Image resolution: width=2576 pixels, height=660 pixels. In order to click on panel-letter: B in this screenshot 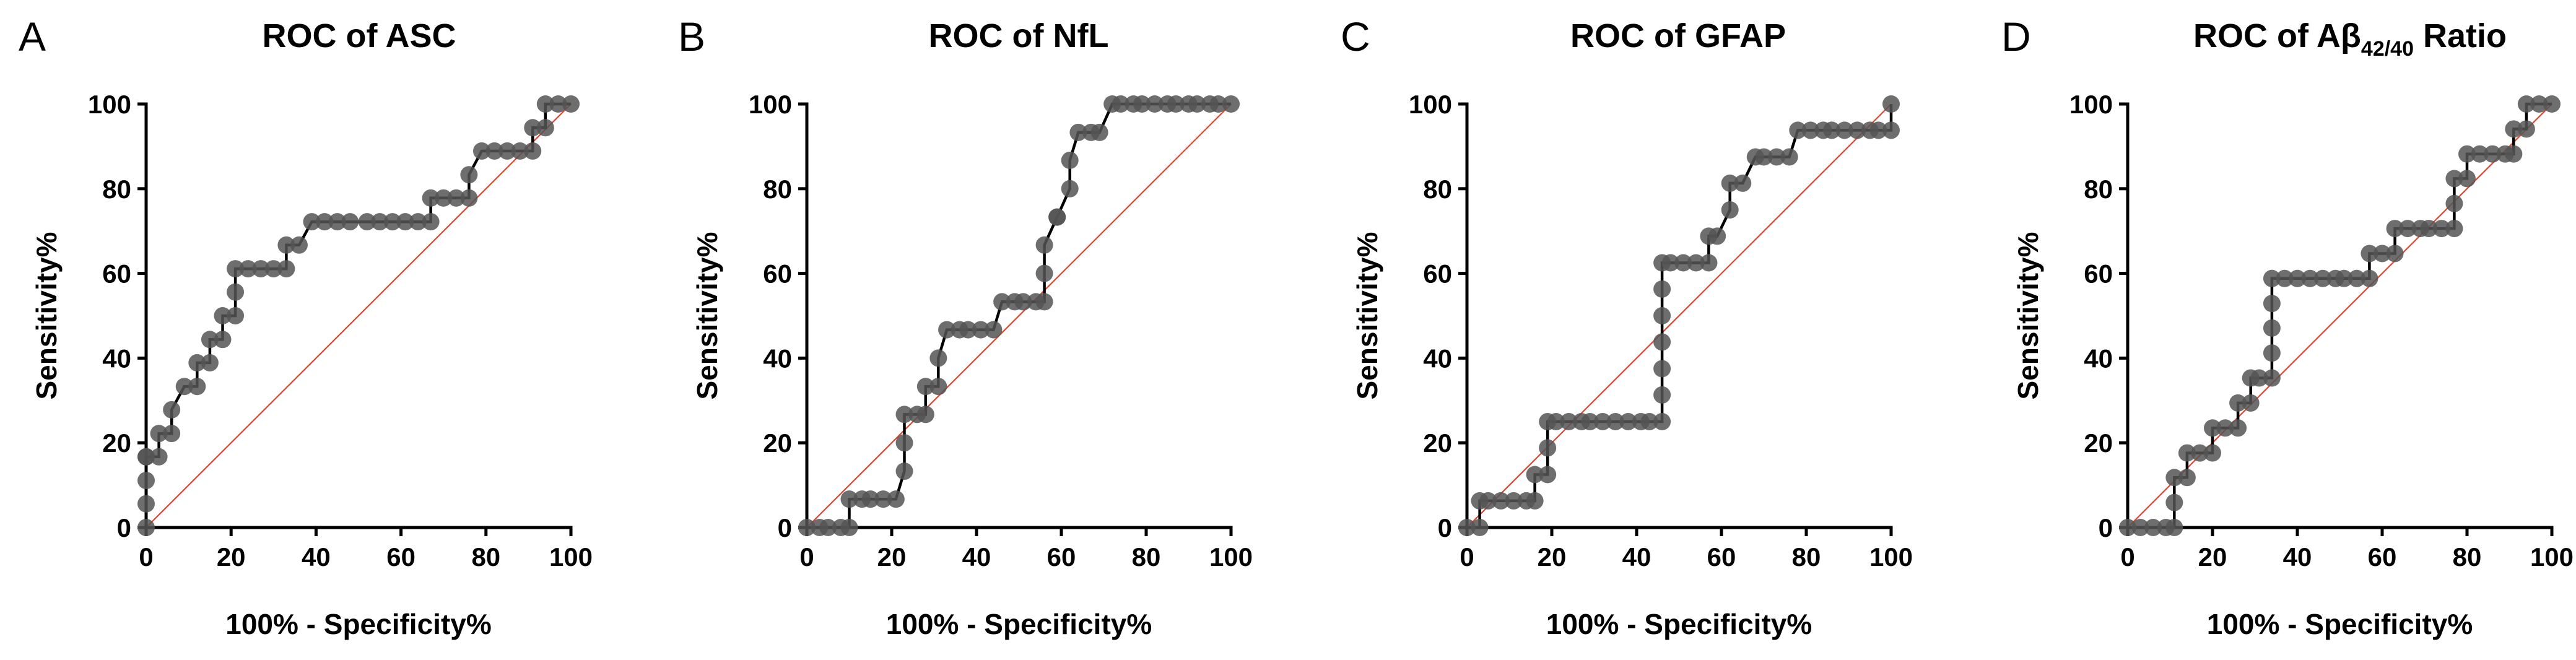, I will do `click(691, 36)`.